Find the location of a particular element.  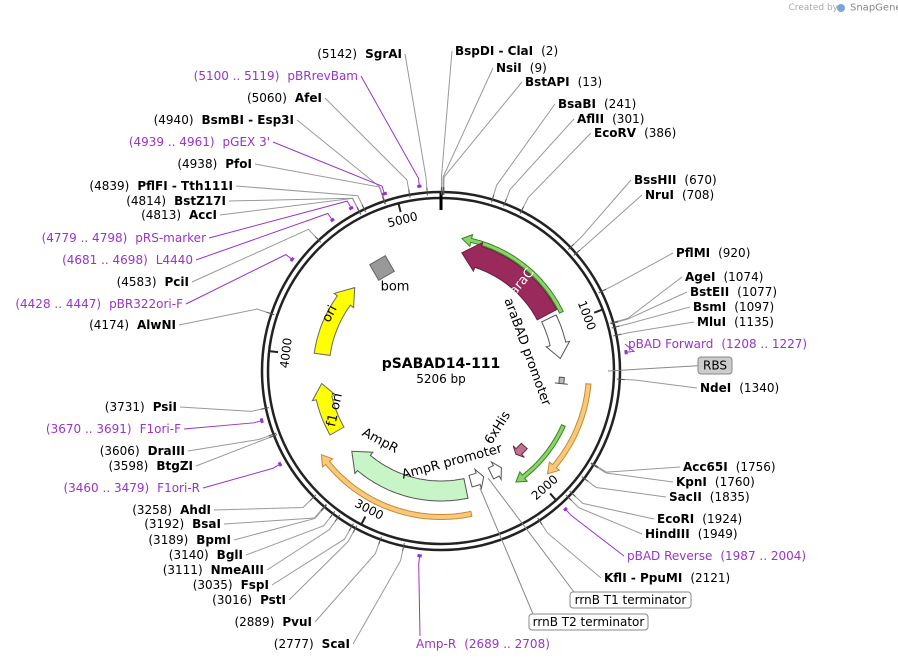

label-position: (4174) is located at coordinates (109, 325).